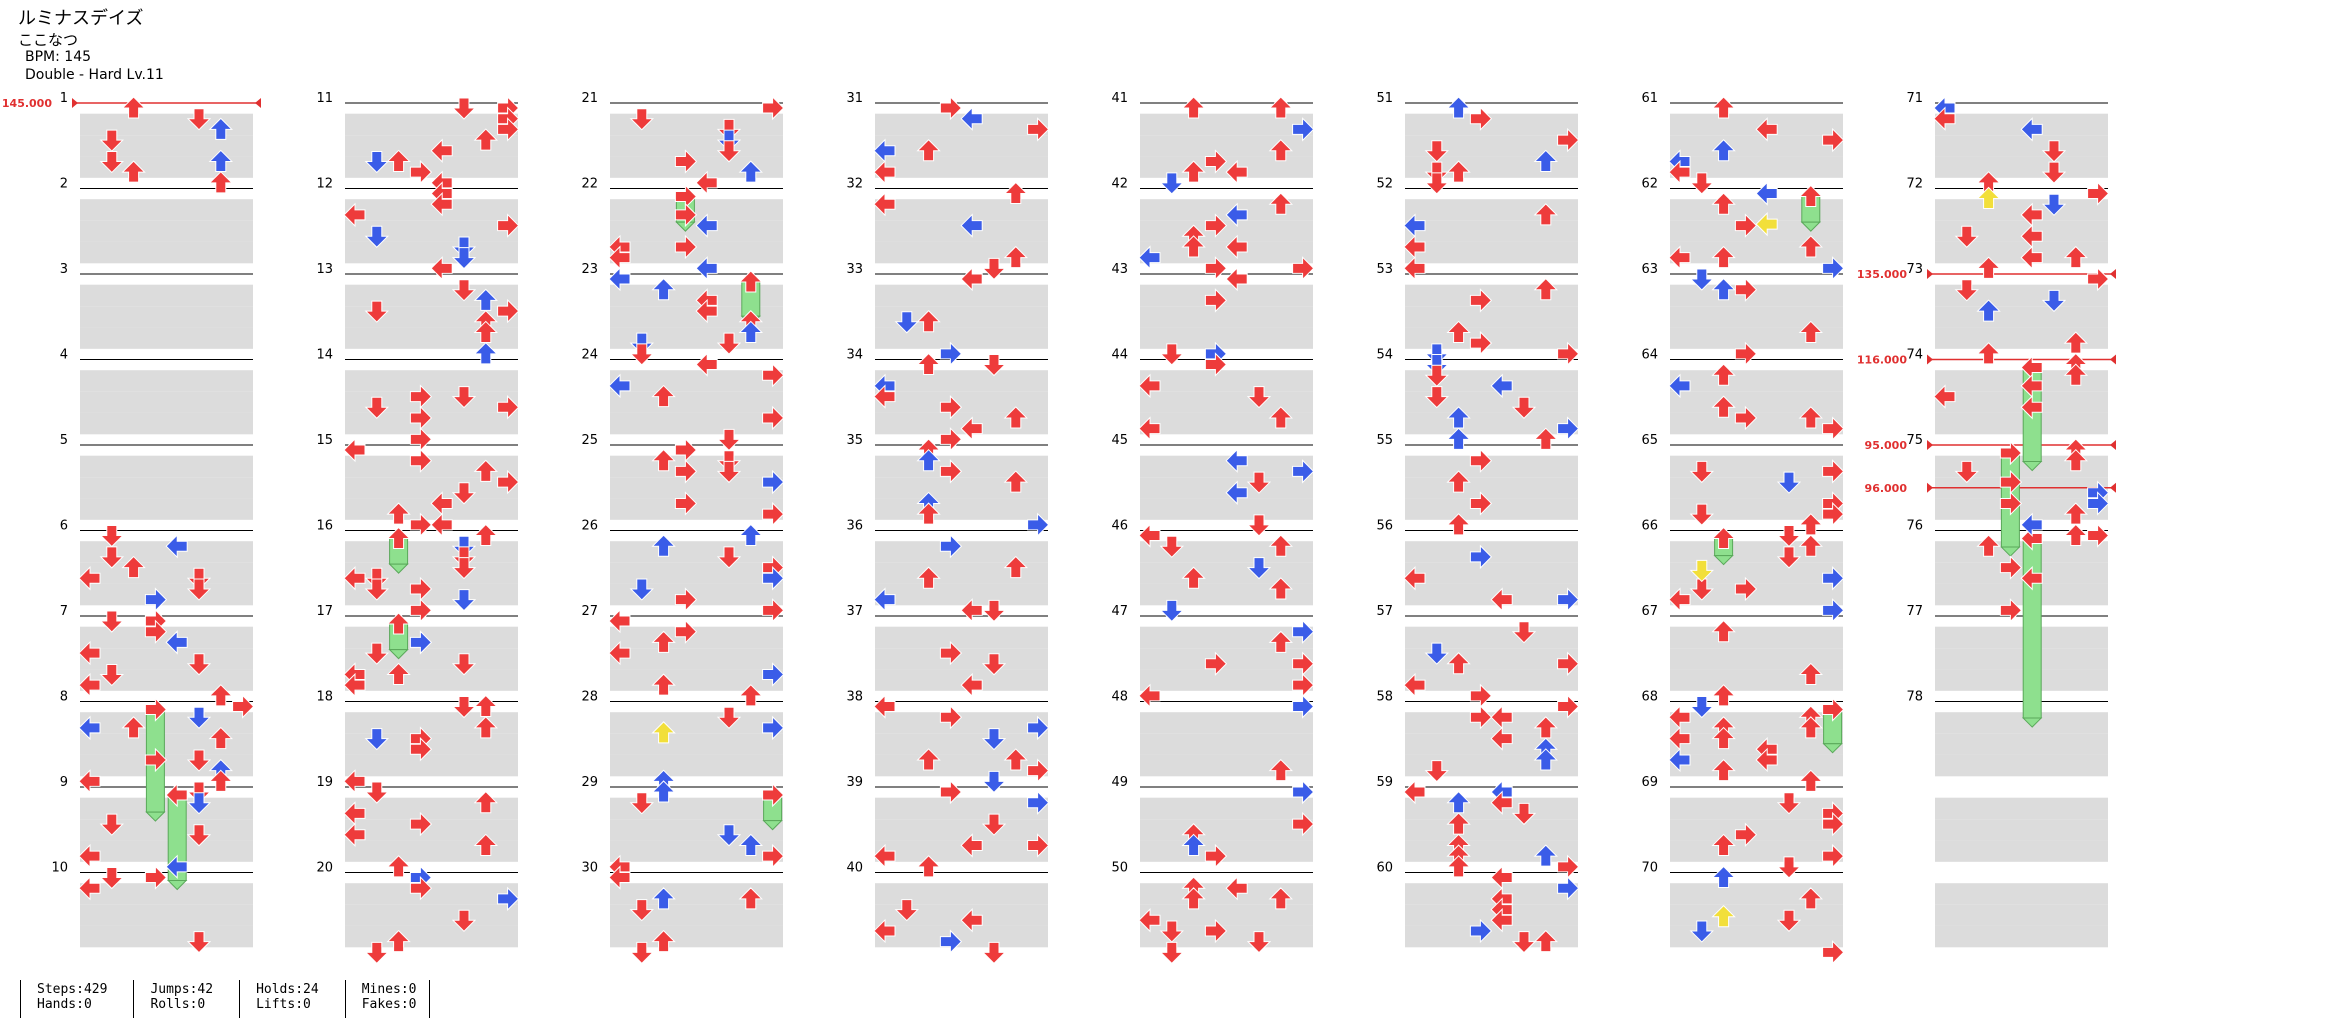  Describe the element at coordinates (1119, 98) in the screenshot. I see `measure-number: 41` at that location.